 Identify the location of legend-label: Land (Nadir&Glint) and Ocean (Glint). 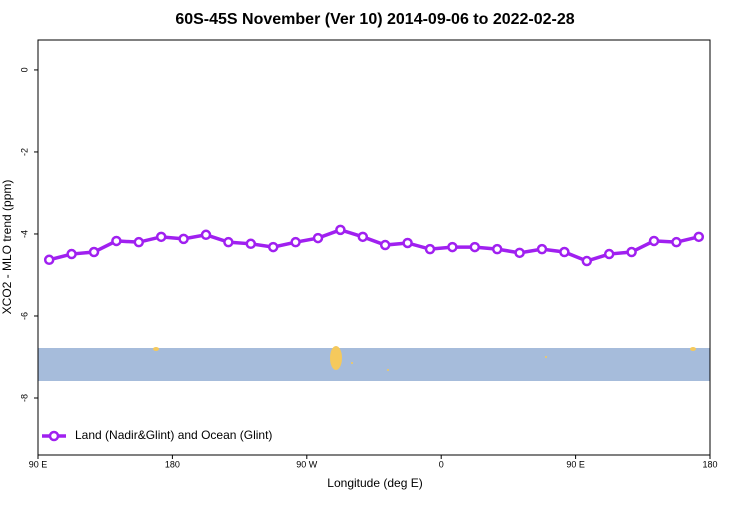
(173, 435).